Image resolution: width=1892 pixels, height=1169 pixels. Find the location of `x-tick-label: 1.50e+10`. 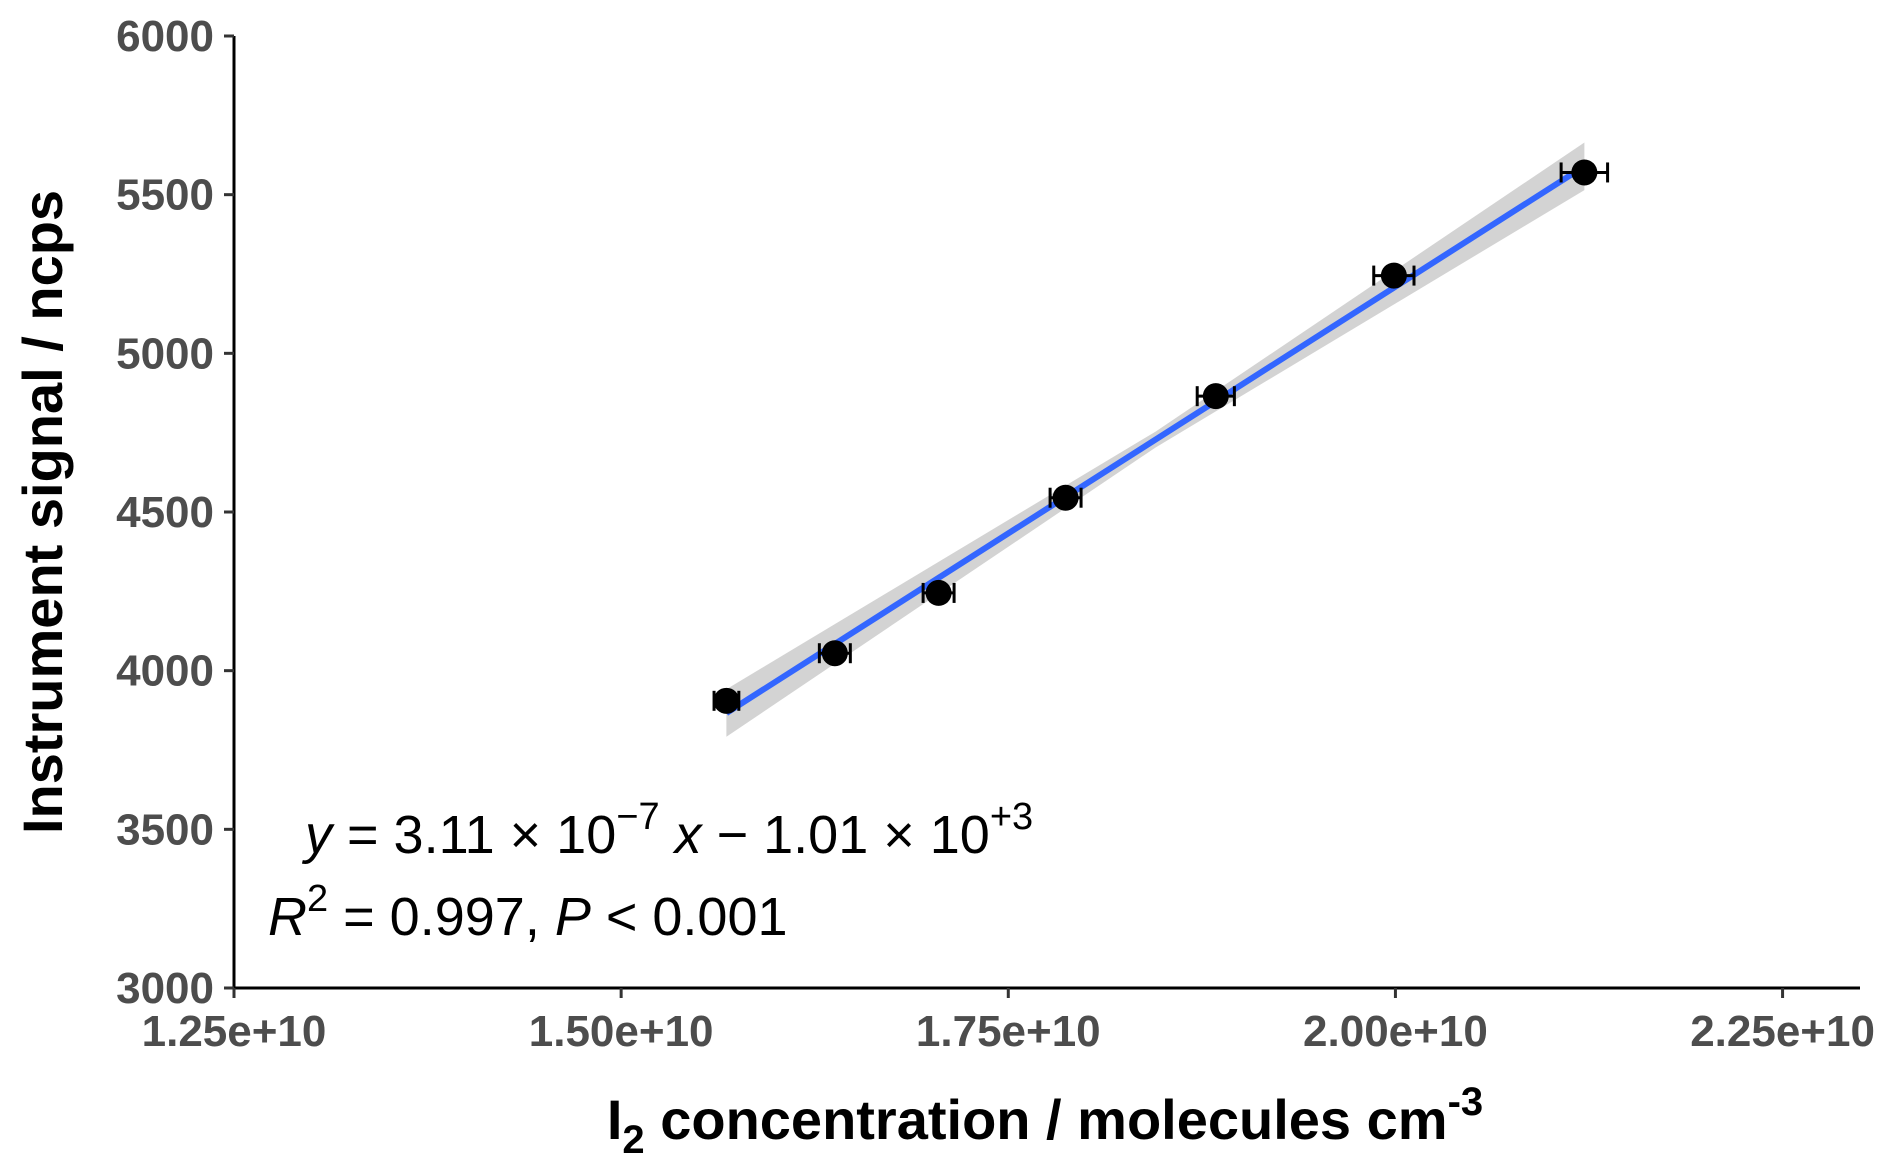

x-tick-label: 1.50e+10 is located at coordinates (621, 1031).